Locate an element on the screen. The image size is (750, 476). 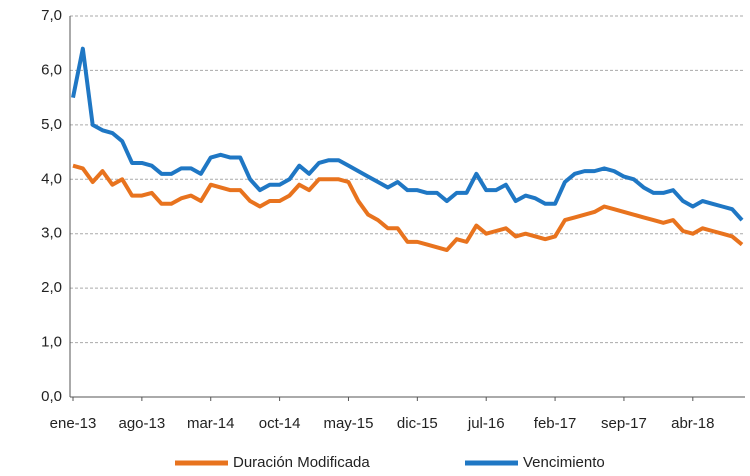
y-tick-label: 3,0 is located at coordinates (51, 233).